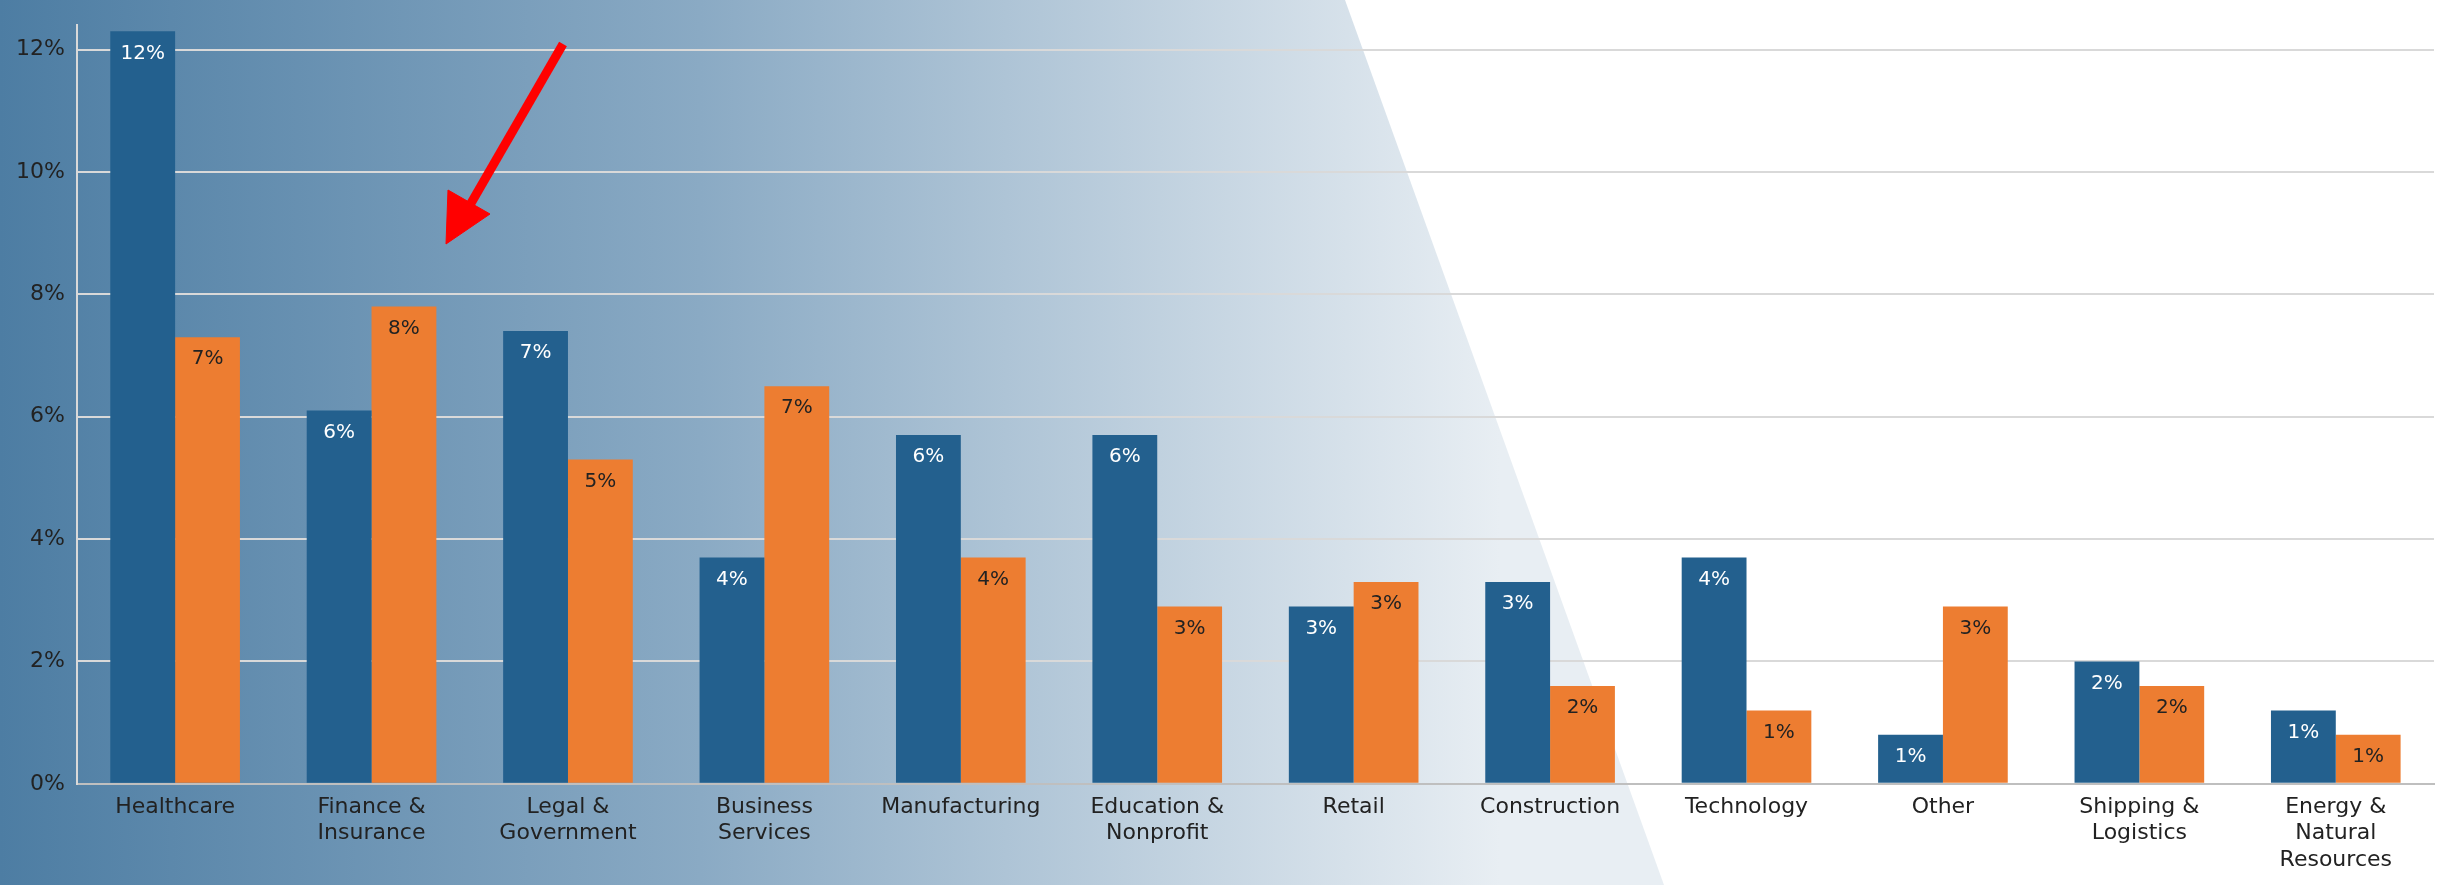  What do you see at coordinates (175, 805) in the screenshot?
I see `x-tick-label: Healthcare` at bounding box center [175, 805].